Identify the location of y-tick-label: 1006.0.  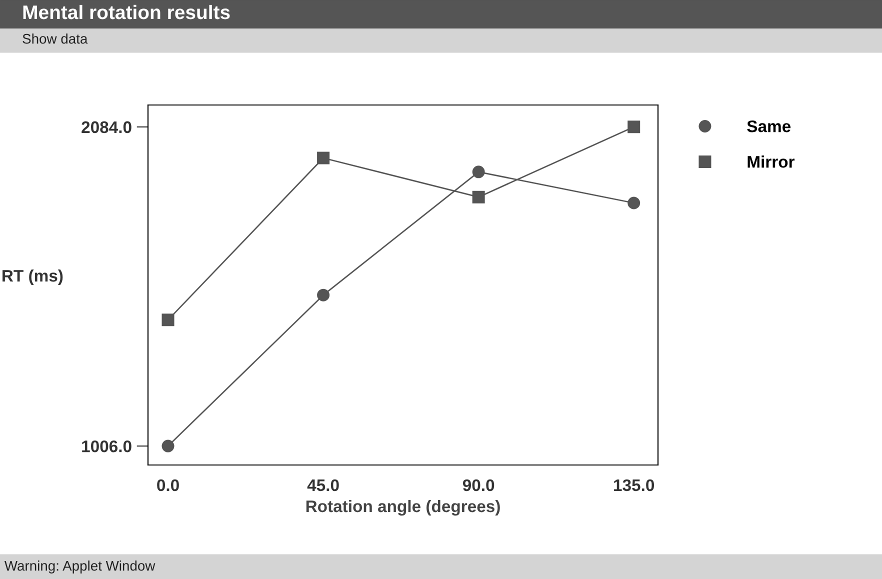
(107, 446).